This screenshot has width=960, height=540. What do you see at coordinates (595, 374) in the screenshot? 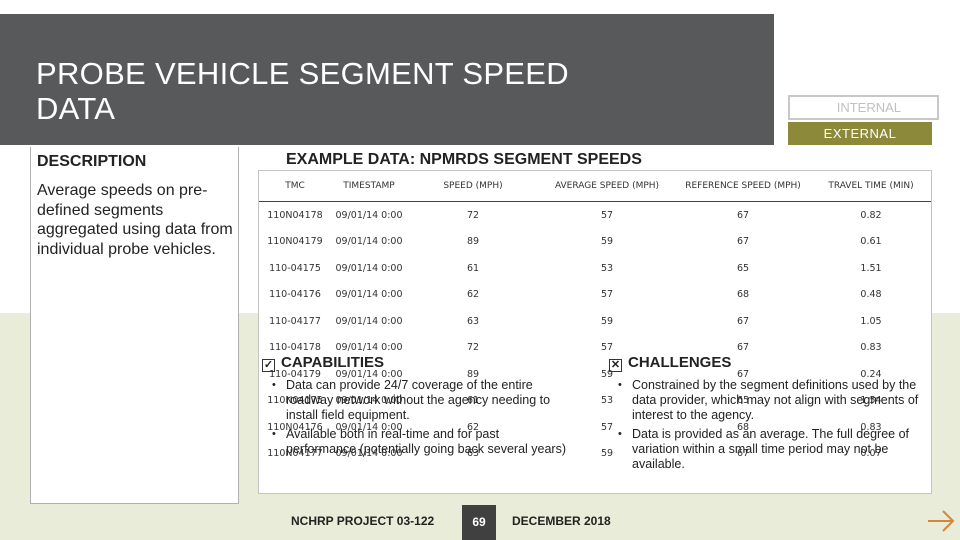
I see `table-row: 110-04179 09/01/14 0:00 89 59 67 0.24` at bounding box center [595, 374].